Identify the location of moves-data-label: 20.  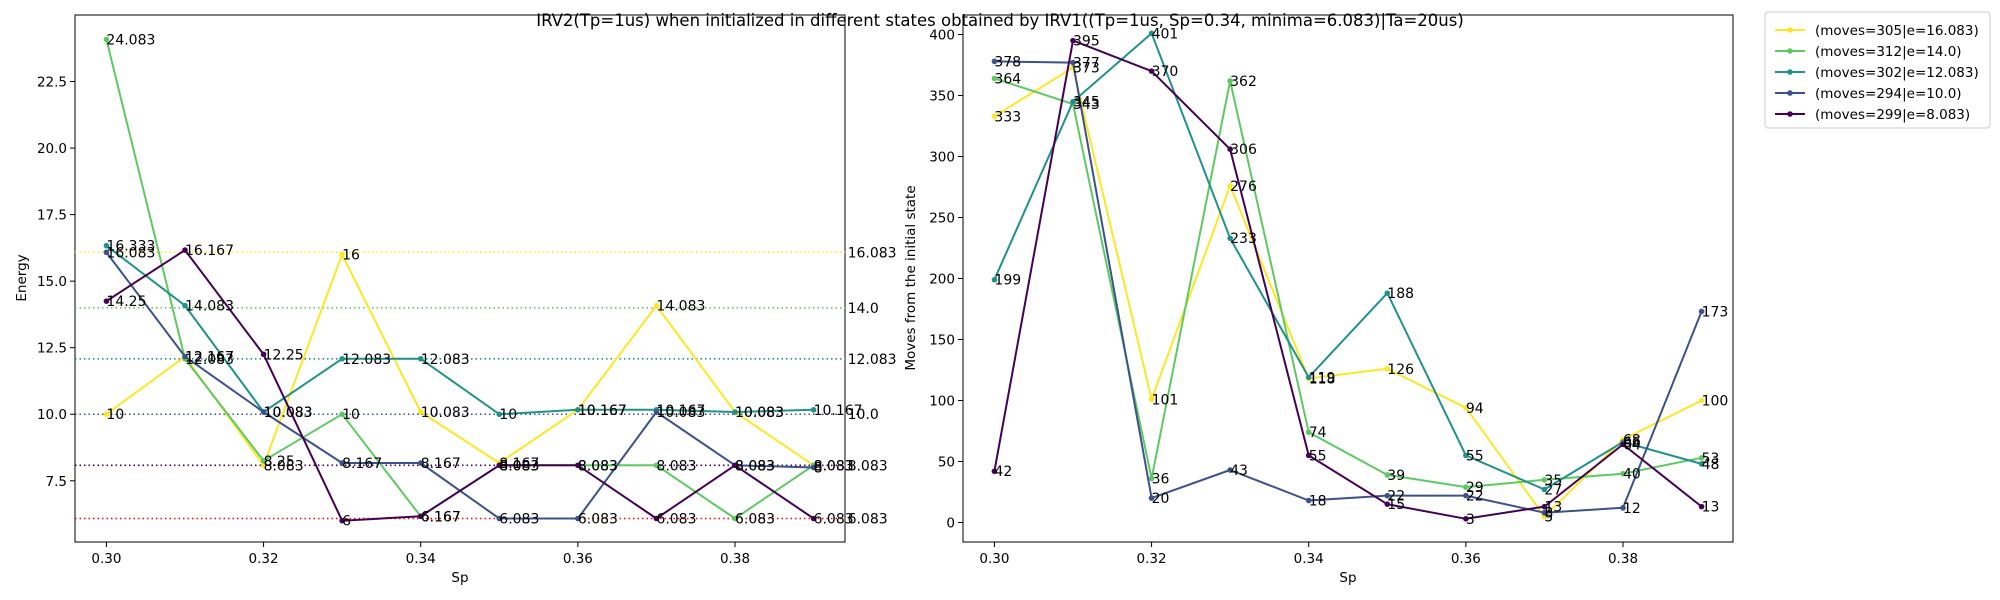
(1161, 499).